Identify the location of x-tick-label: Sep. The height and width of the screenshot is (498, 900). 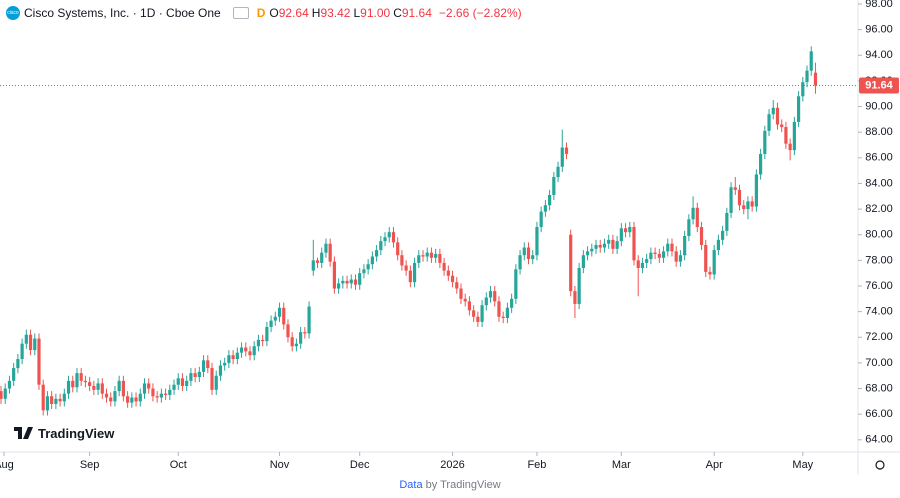
(90, 465).